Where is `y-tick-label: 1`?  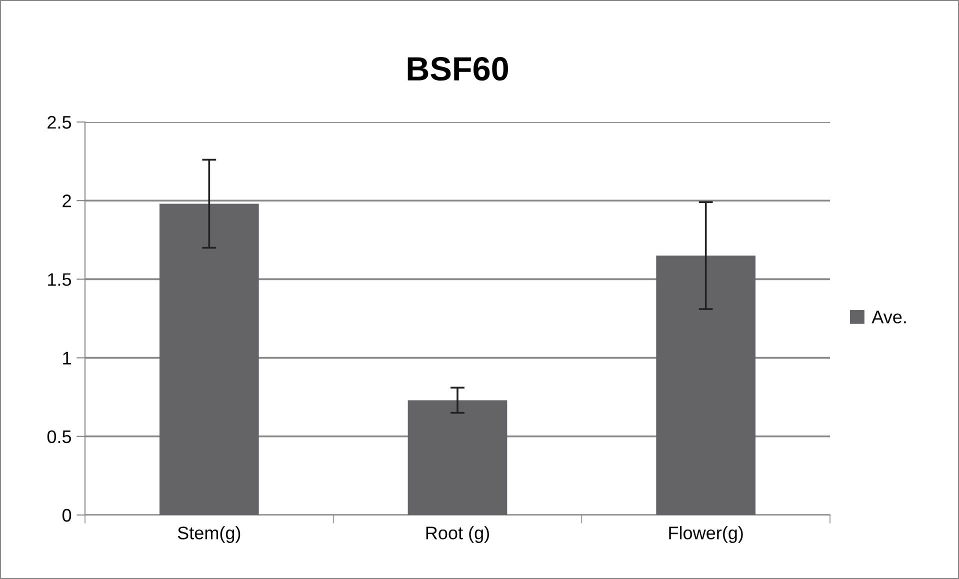
y-tick-label: 1 is located at coordinates (67, 358).